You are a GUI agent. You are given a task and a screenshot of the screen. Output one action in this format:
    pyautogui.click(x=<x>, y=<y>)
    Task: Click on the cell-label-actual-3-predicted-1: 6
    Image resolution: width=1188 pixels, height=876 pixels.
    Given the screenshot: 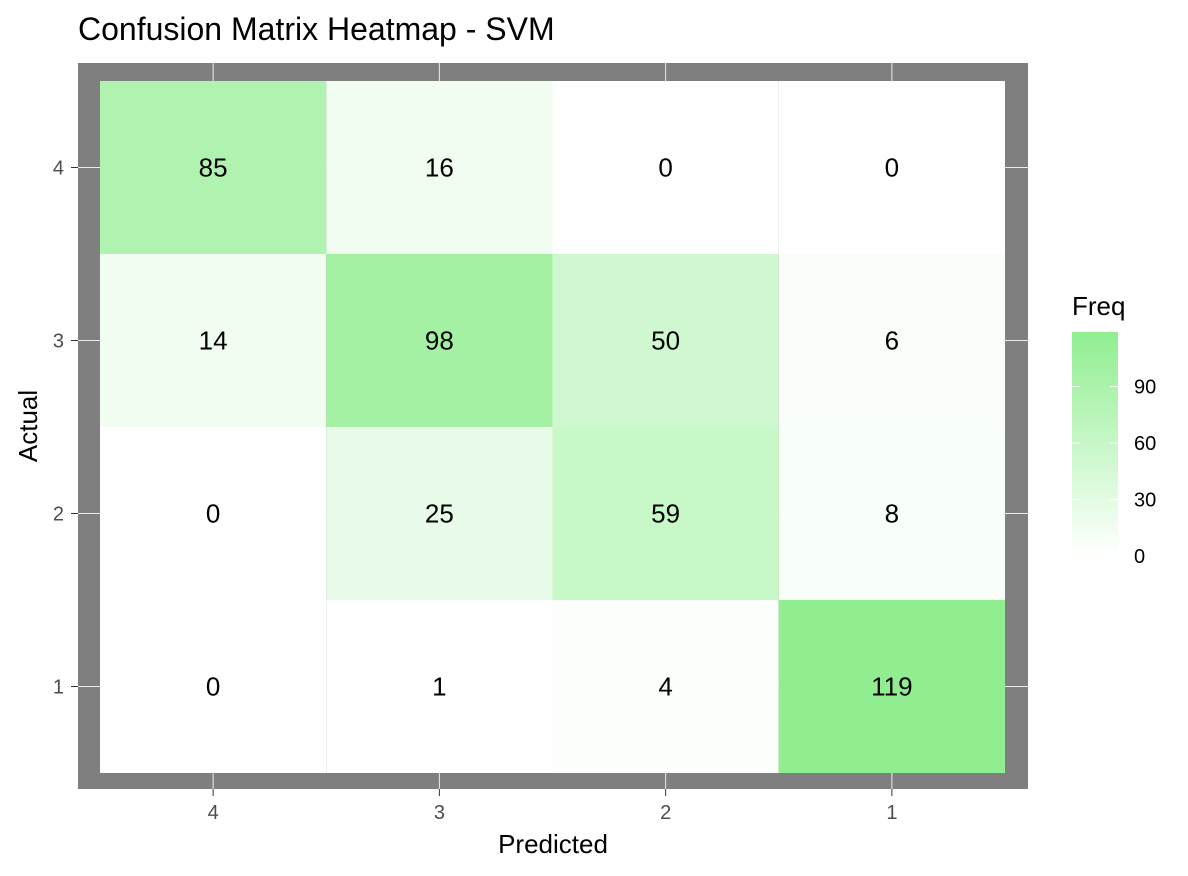 What is the action you would take?
    pyautogui.click(x=892, y=341)
    